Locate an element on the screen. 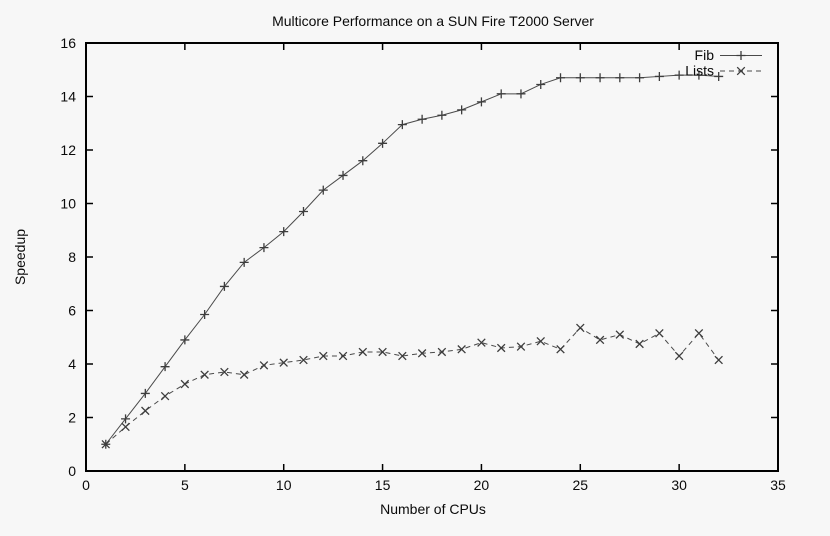 The width and height of the screenshot is (830, 536). x-tick-label: 10 is located at coordinates (284, 485).